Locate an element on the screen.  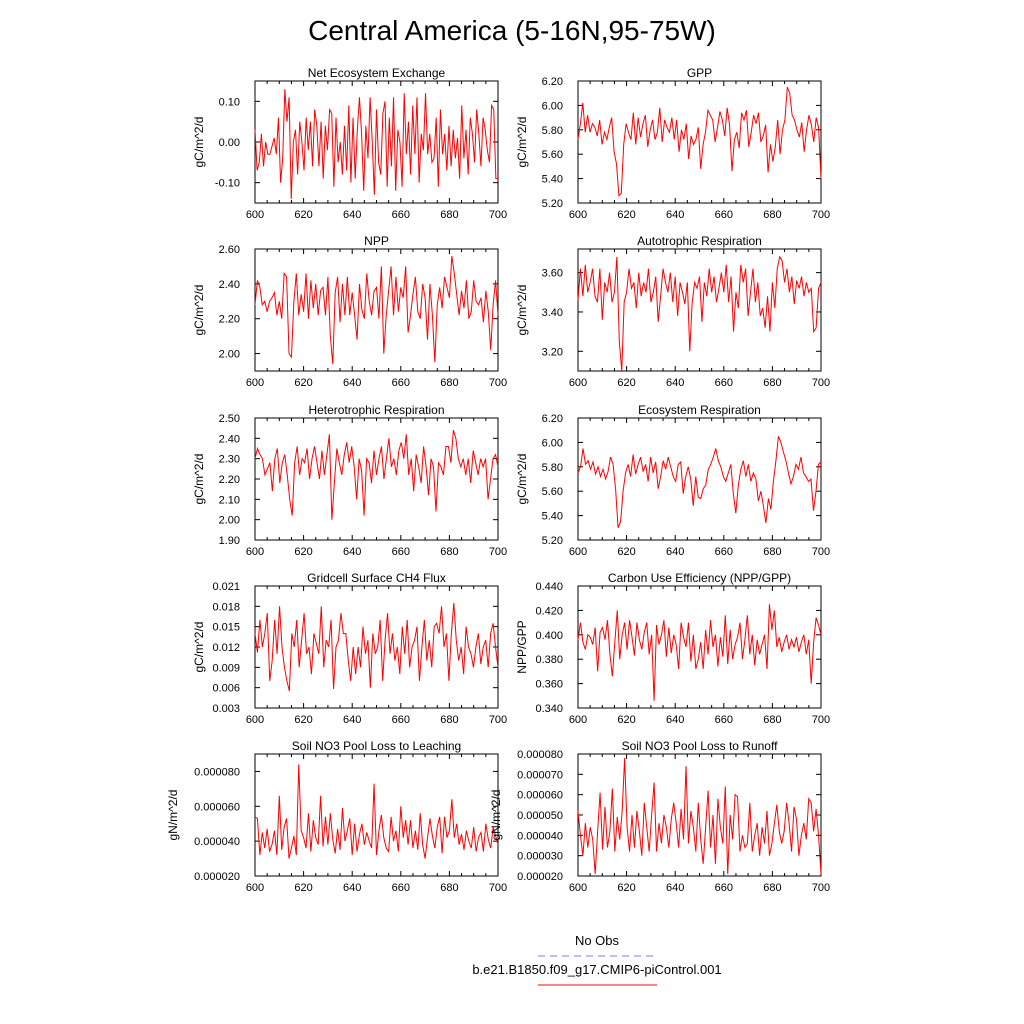
panel-title: Heterotrophic Respiration is located at coordinates (376, 410).